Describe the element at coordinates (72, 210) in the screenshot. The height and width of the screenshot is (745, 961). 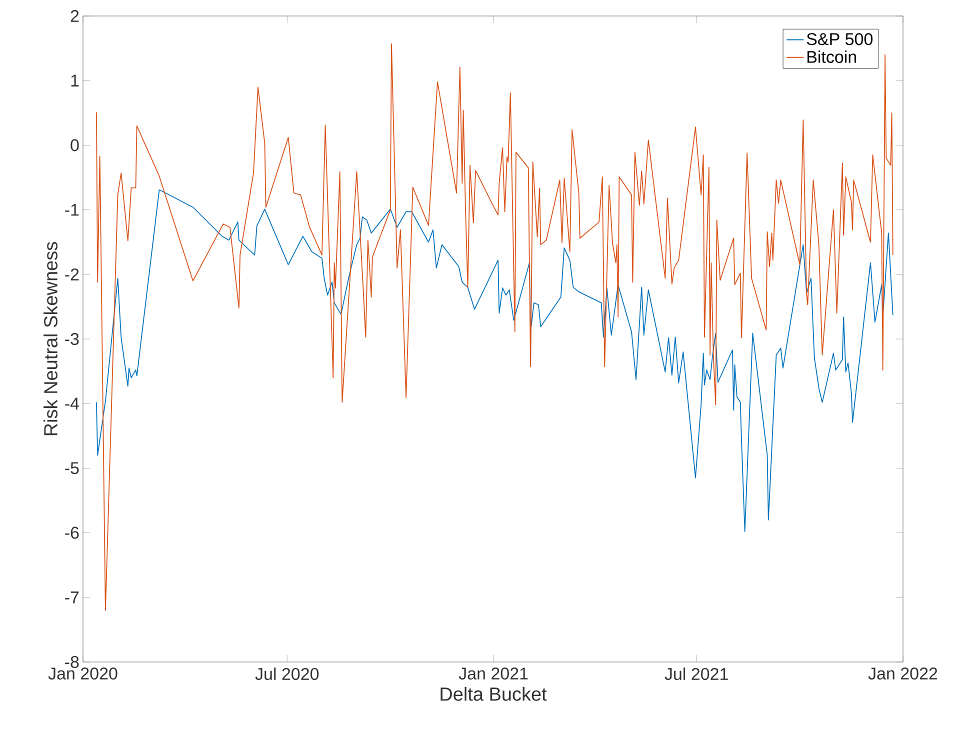
I see `y-tick-label: -1` at that location.